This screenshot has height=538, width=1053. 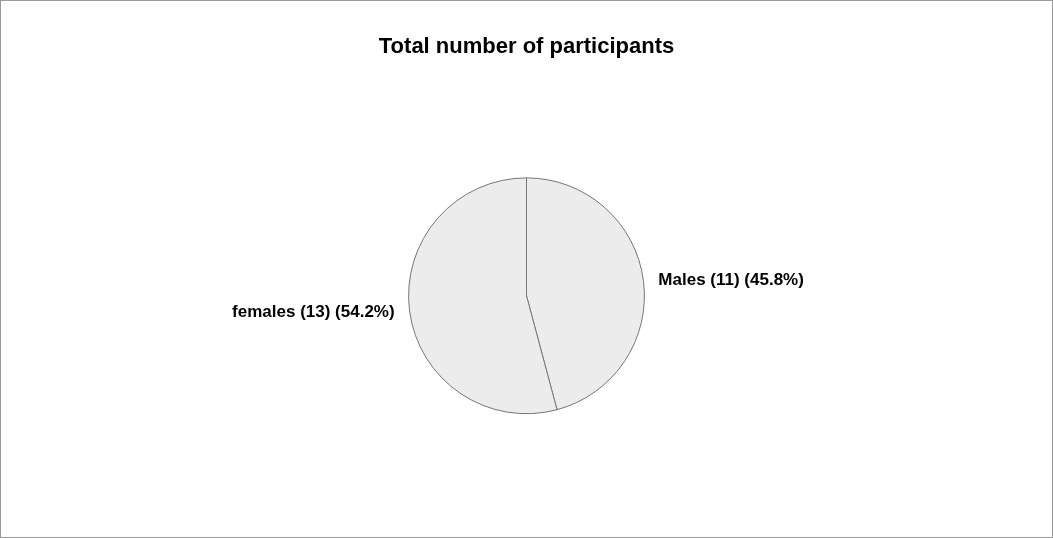 What do you see at coordinates (313, 312) in the screenshot?
I see `slice-label: females (13) (54.2%)` at bounding box center [313, 312].